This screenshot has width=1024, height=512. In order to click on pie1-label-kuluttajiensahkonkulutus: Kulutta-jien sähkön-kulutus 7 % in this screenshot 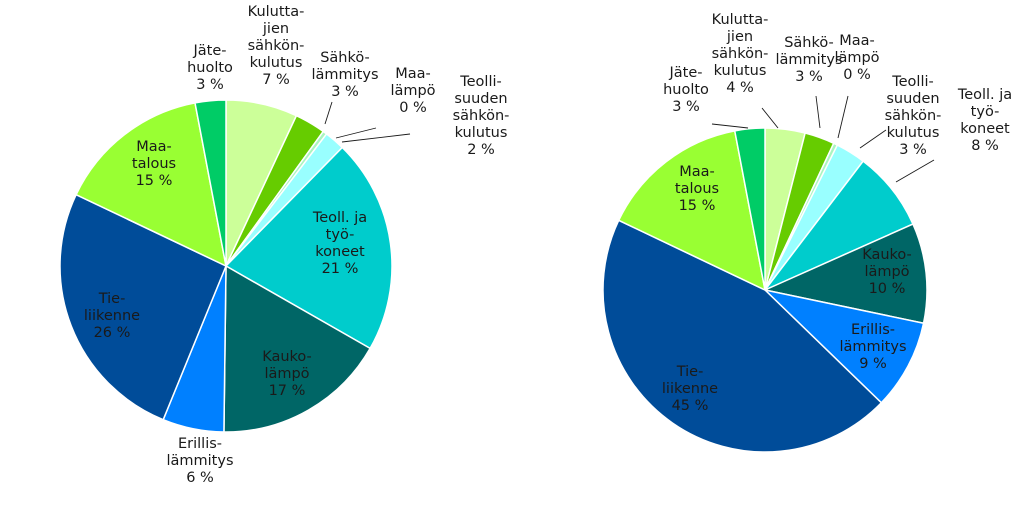, I will do `click(276, 46)`.